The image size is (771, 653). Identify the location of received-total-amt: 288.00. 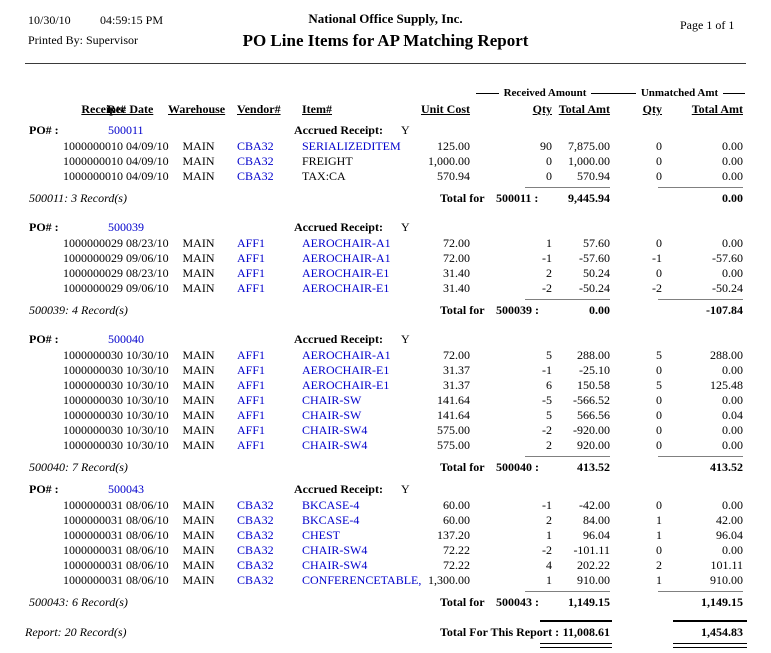
(593, 355).